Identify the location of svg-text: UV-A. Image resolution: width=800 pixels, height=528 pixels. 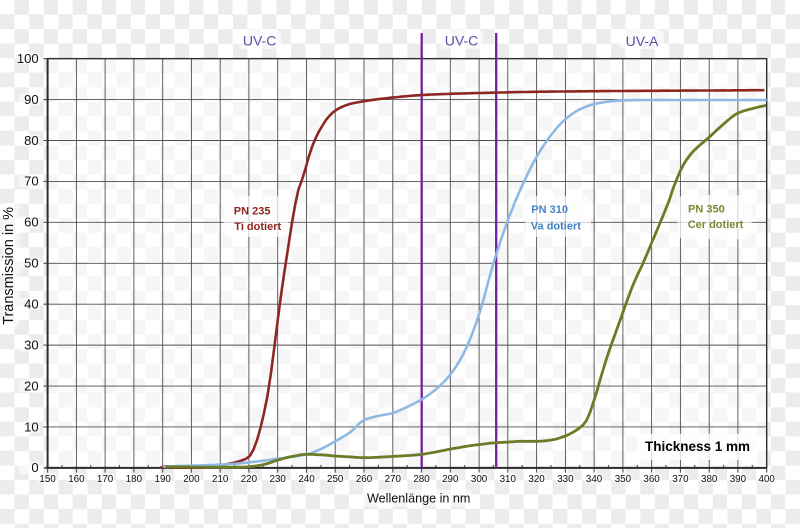
(642, 41).